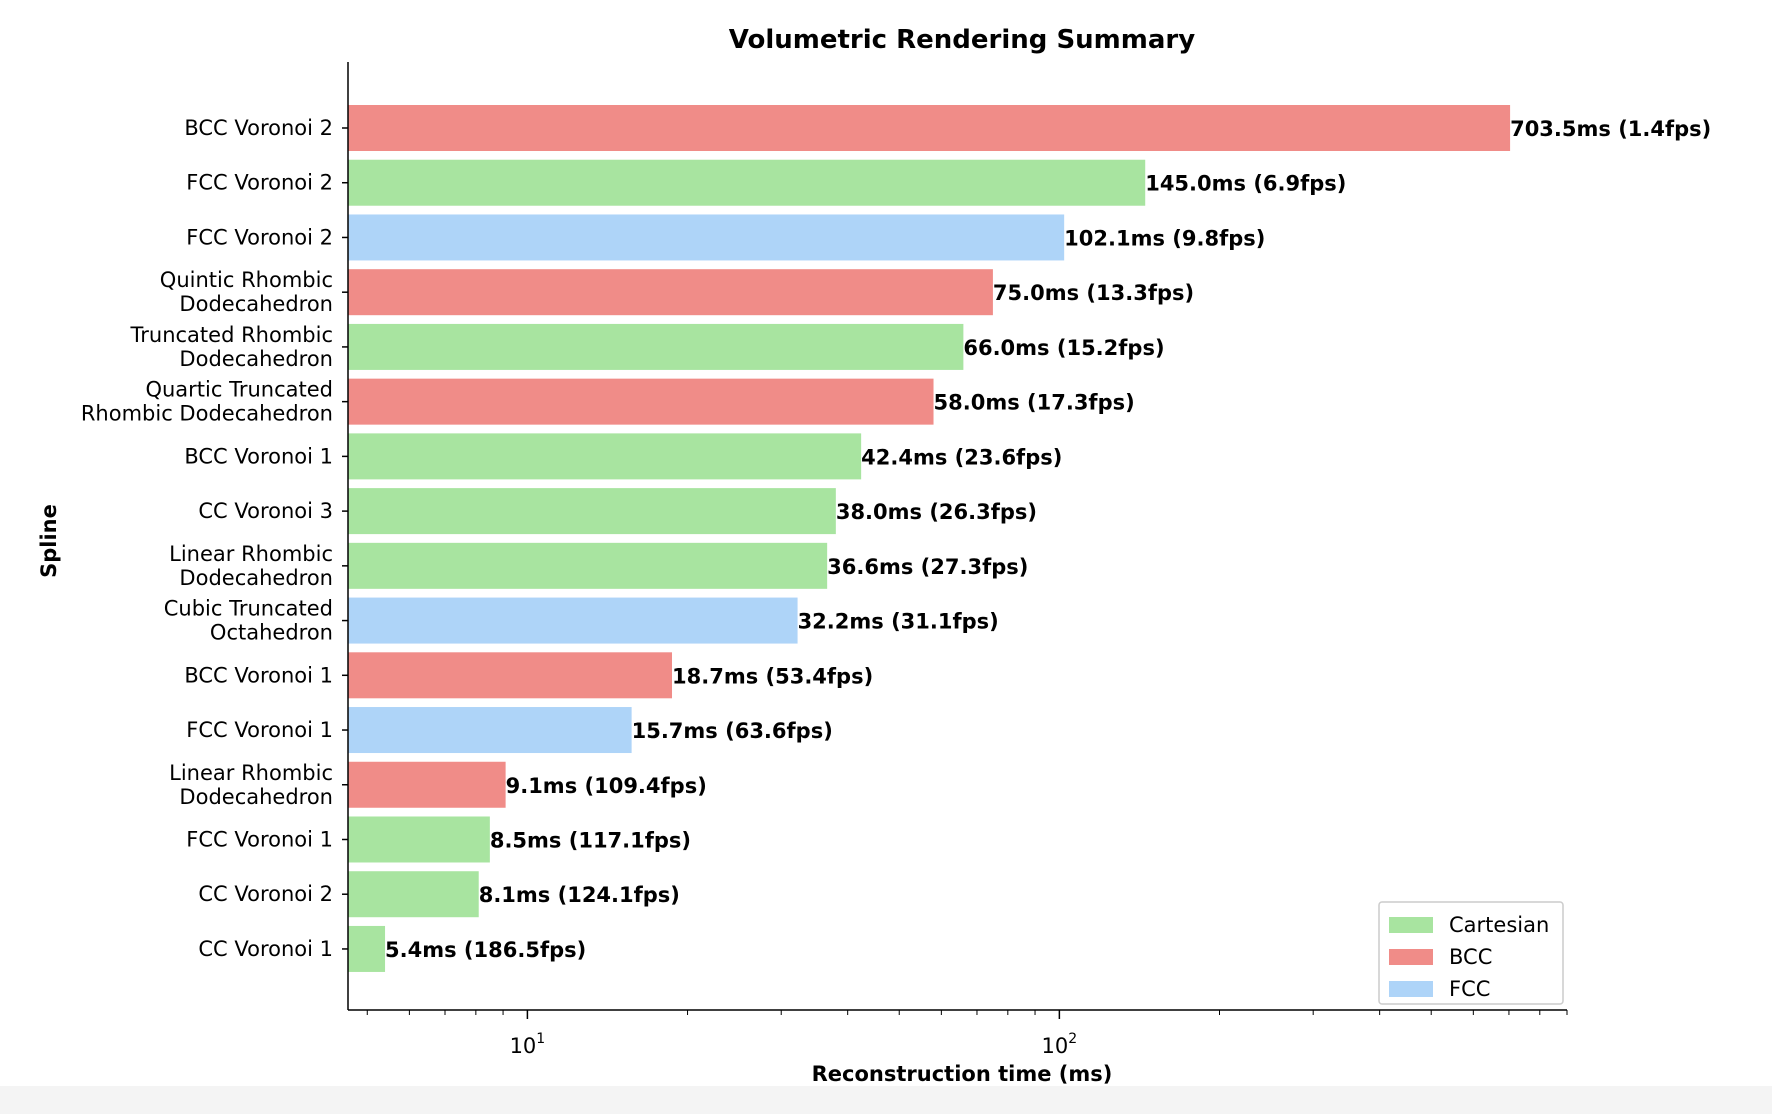  What do you see at coordinates (1470, 957) in the screenshot?
I see `legend-label: BCC` at bounding box center [1470, 957].